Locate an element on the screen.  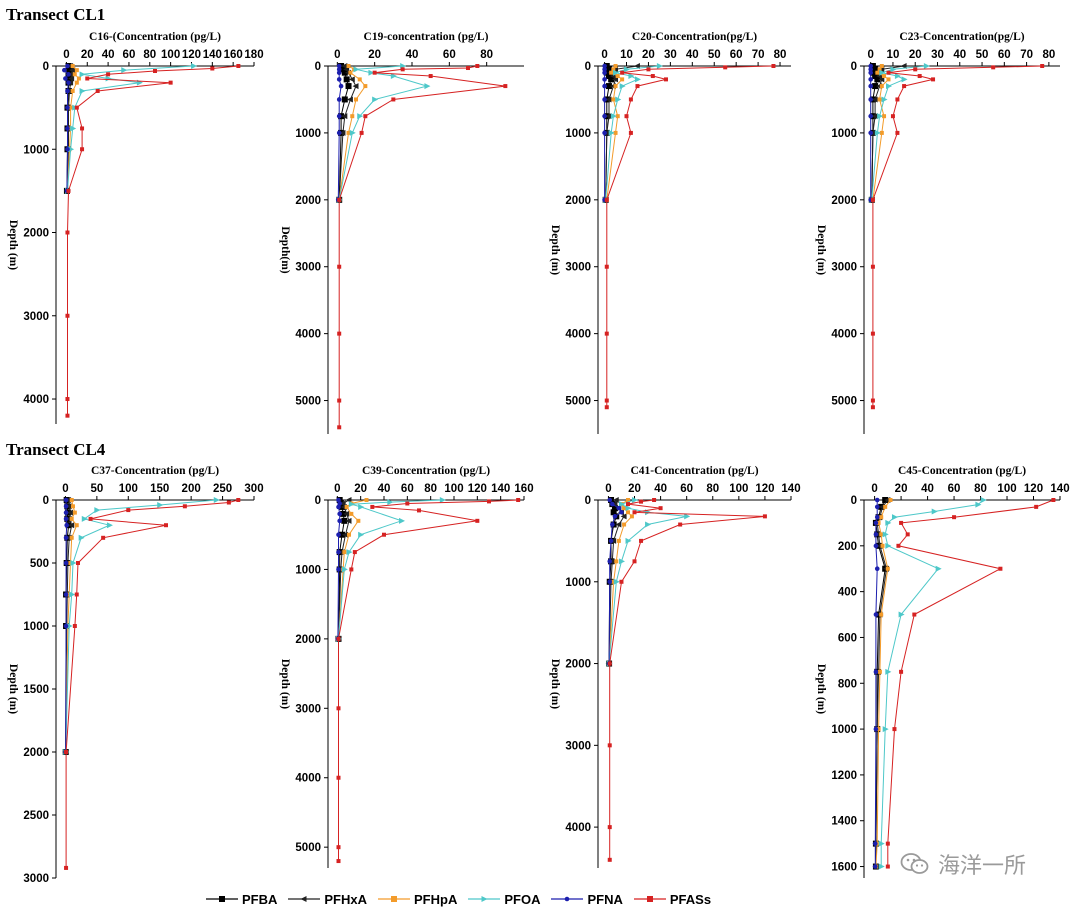
legend-swatch-pfba is located at coordinates (222, 899).